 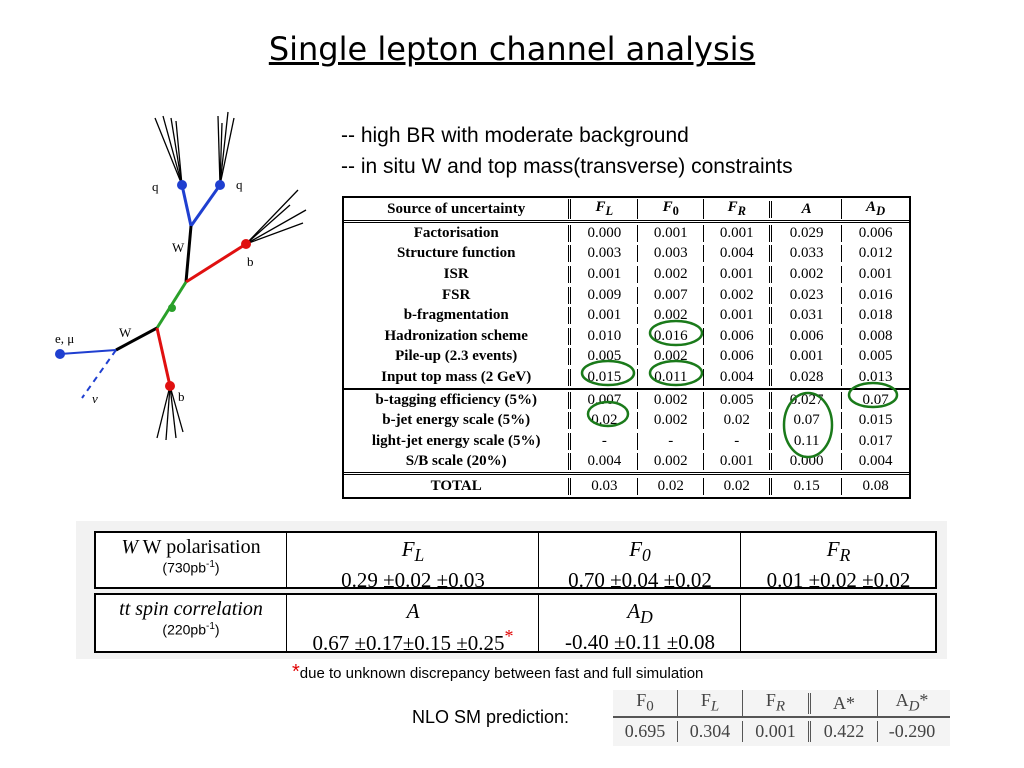 I want to click on empty-cell, so click(x=838, y=623).